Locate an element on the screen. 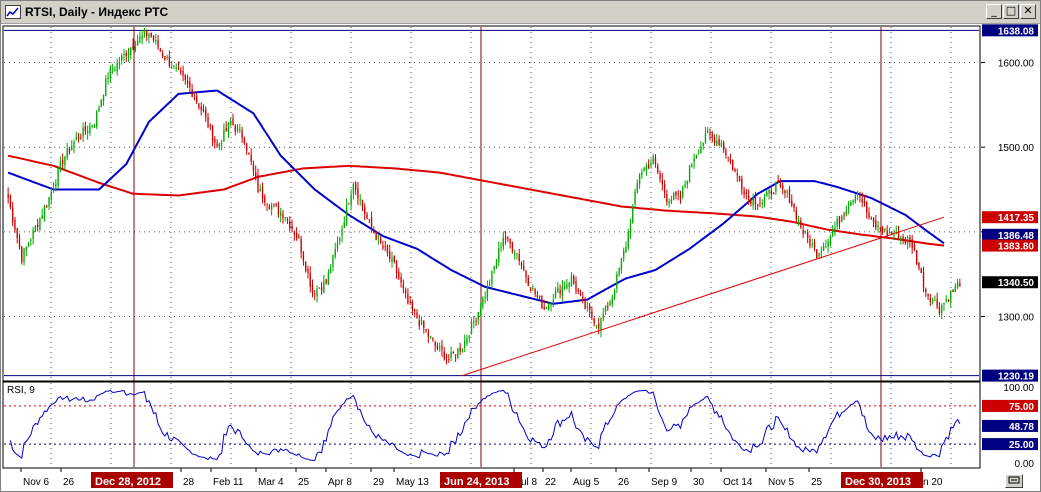 The image size is (1041, 492). maximize-button: □ is located at coordinates (1011, 11).